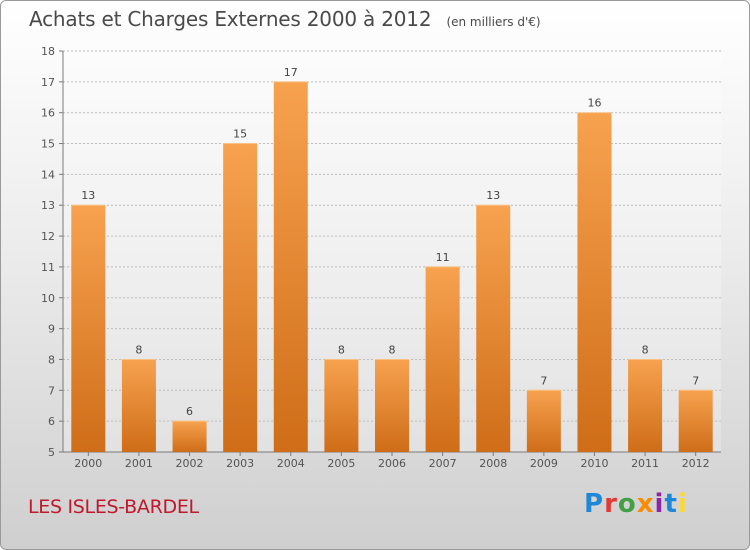 The height and width of the screenshot is (550, 750). What do you see at coordinates (51, 390) in the screenshot?
I see `y-tick-label: 7` at bounding box center [51, 390].